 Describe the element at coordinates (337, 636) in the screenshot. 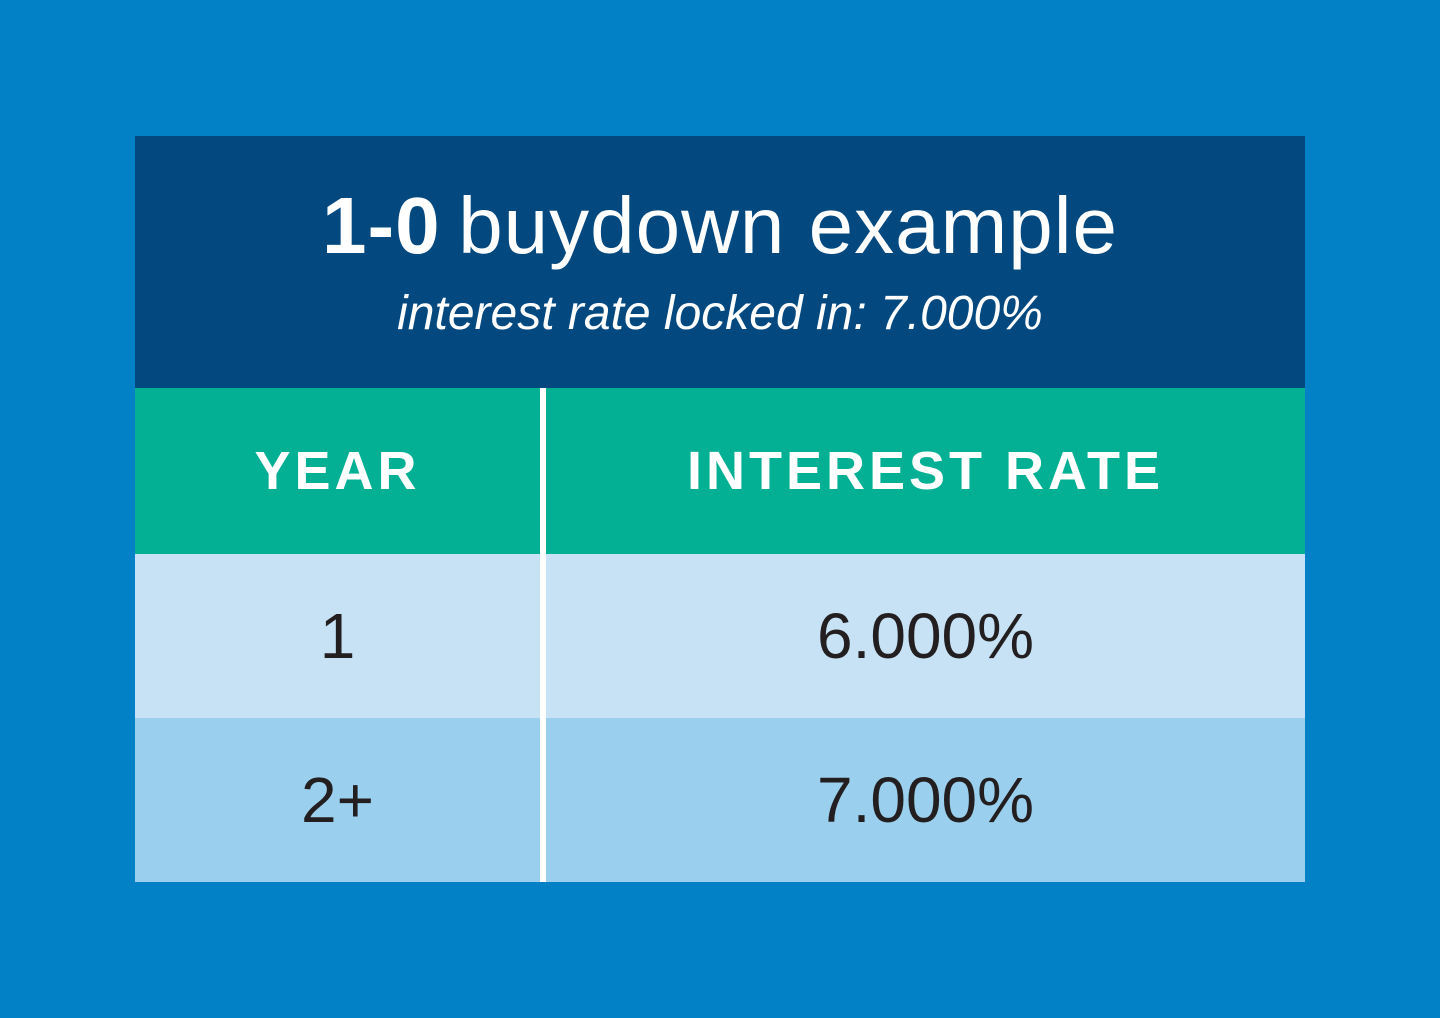

I see `year-value: 1` at that location.